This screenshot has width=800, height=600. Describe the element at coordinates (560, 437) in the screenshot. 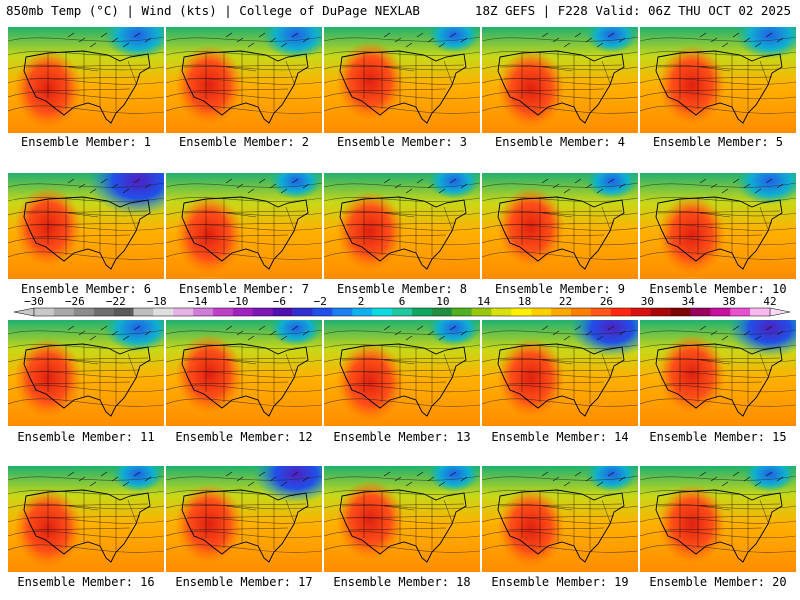

I see `ensemble-member-label: Ensemble Member: 14` at that location.